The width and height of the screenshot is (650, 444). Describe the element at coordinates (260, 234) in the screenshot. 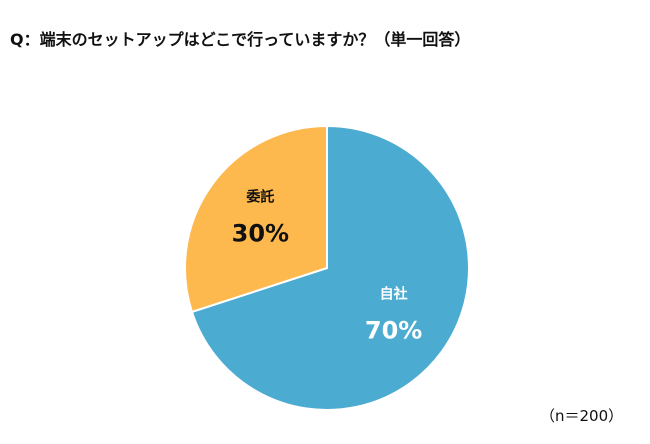

I see `slice-value-1: 30%` at that location.